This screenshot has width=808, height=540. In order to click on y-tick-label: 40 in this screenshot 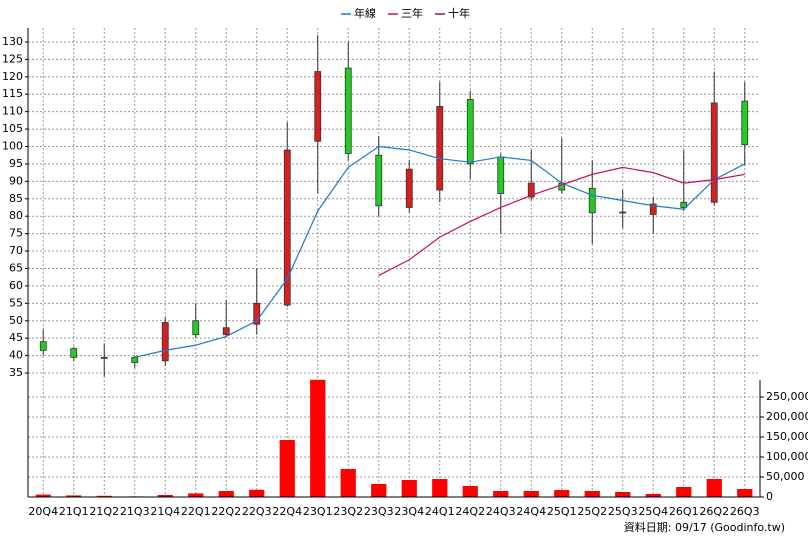, I will do `click(16, 355)`.